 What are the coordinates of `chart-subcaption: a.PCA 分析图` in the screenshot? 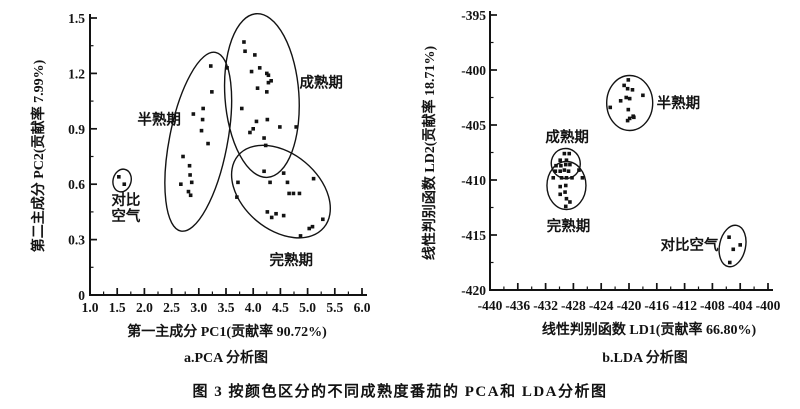 It's located at (226, 357).